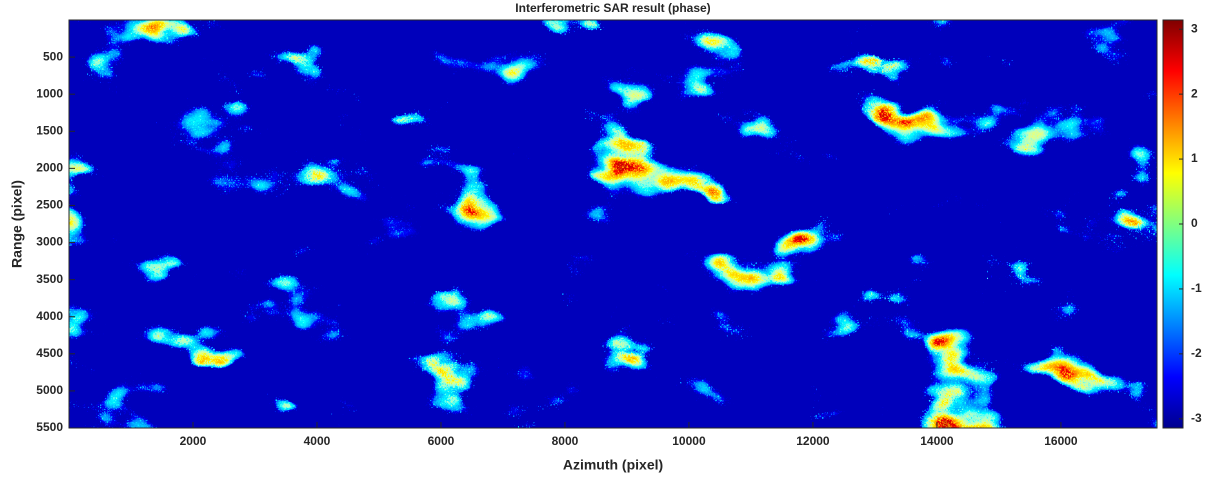 This screenshot has width=1209, height=480. I want to click on colorbar-tick-label: 1, so click(1194, 158).